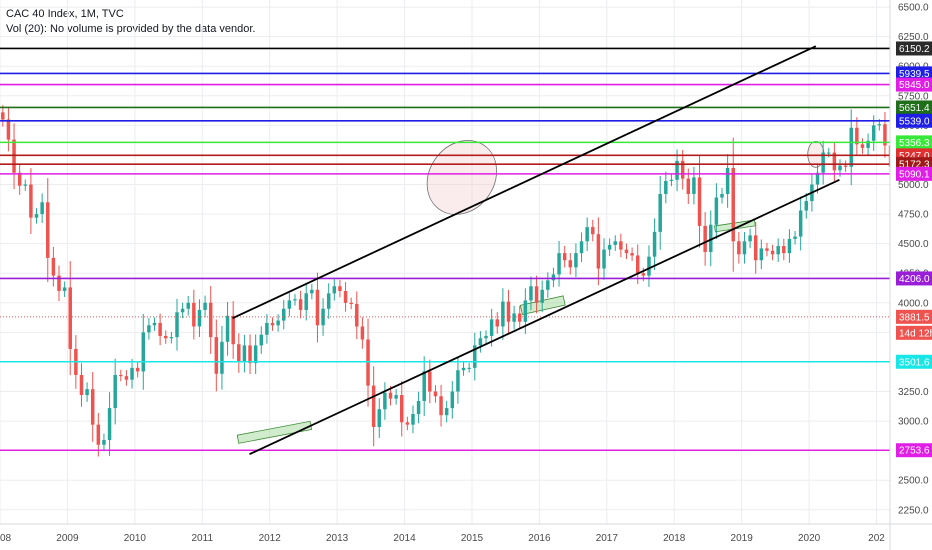  What do you see at coordinates (809, 538) in the screenshot?
I see `x-tick-label: 2020` at bounding box center [809, 538].